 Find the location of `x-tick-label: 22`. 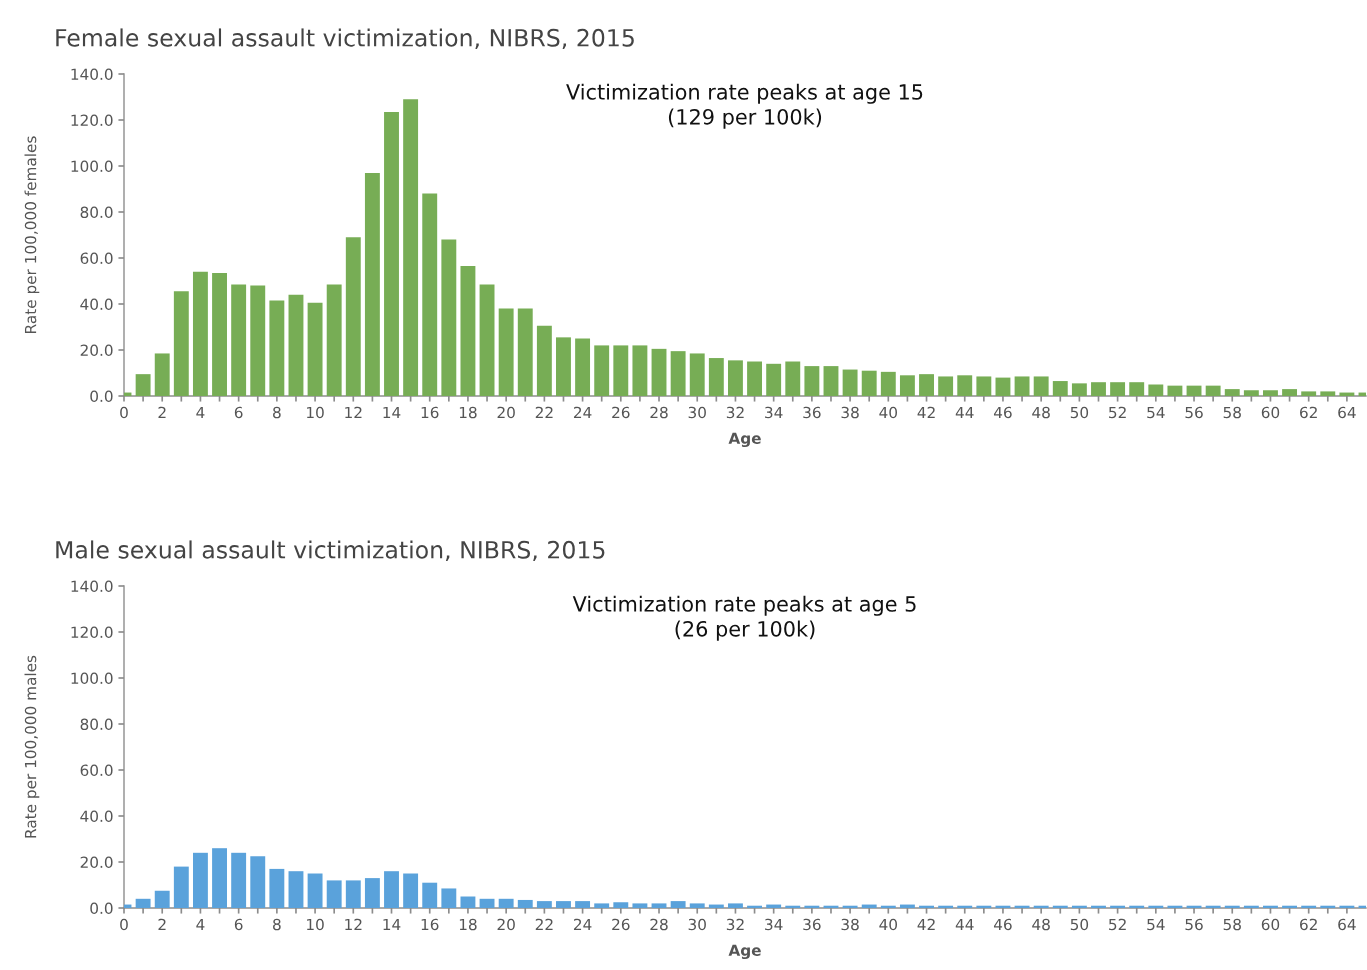

x-tick-label: 22 is located at coordinates (544, 412).